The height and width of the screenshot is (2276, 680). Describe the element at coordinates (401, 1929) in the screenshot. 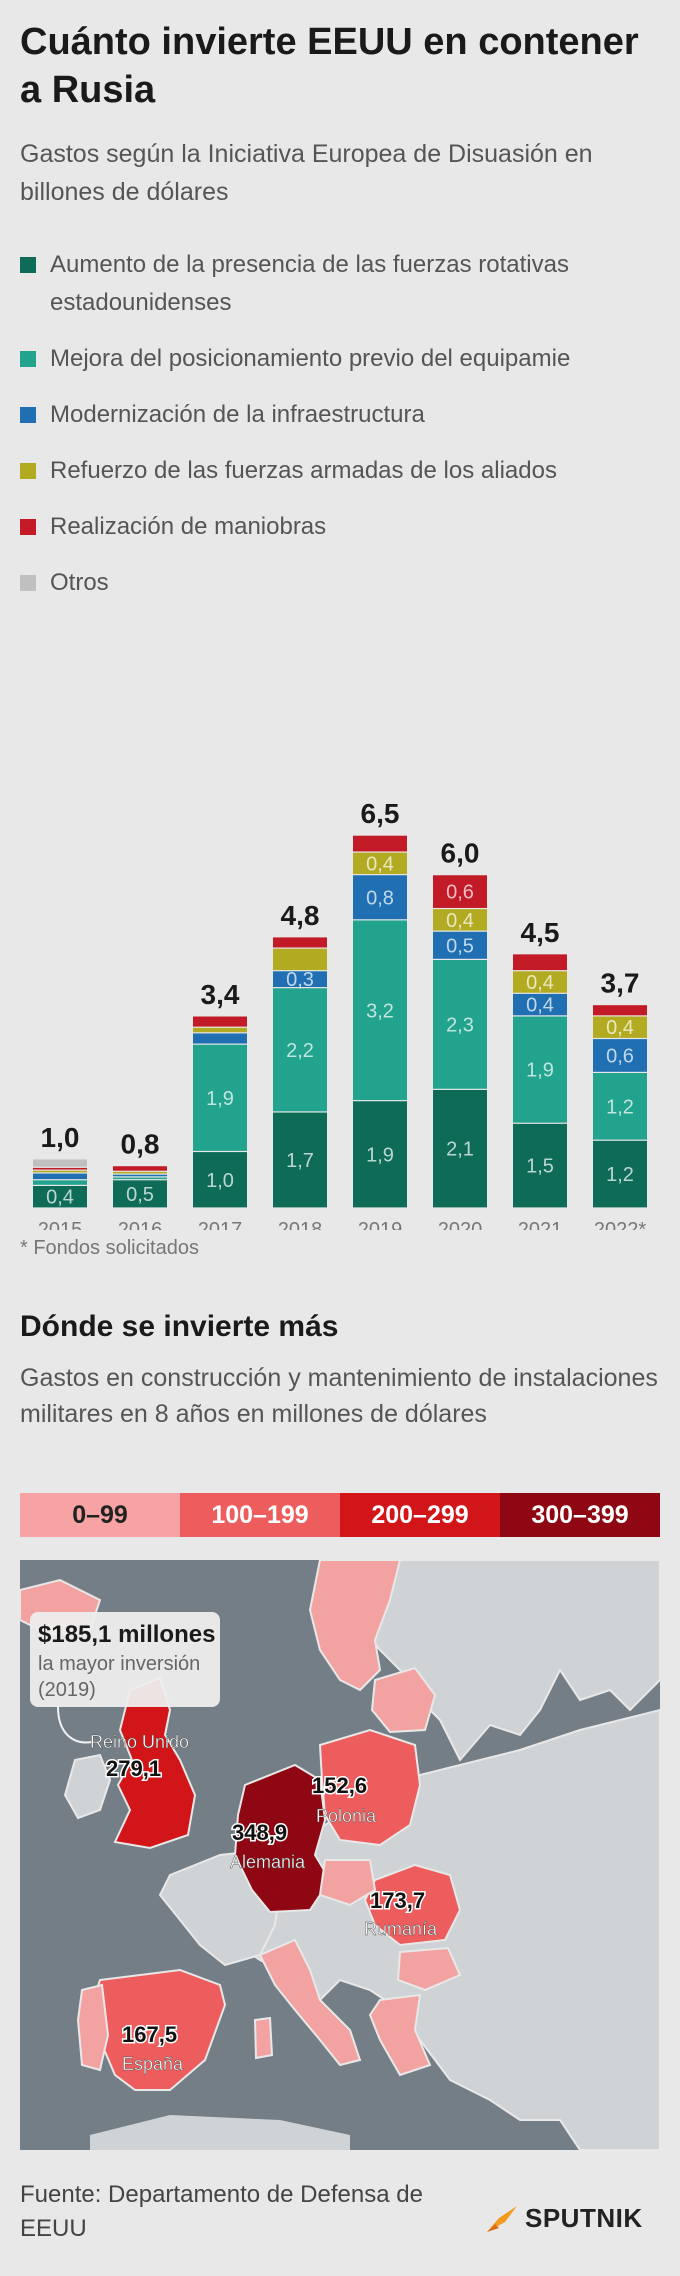

I see `country-name-romania: Rumanía` at that location.